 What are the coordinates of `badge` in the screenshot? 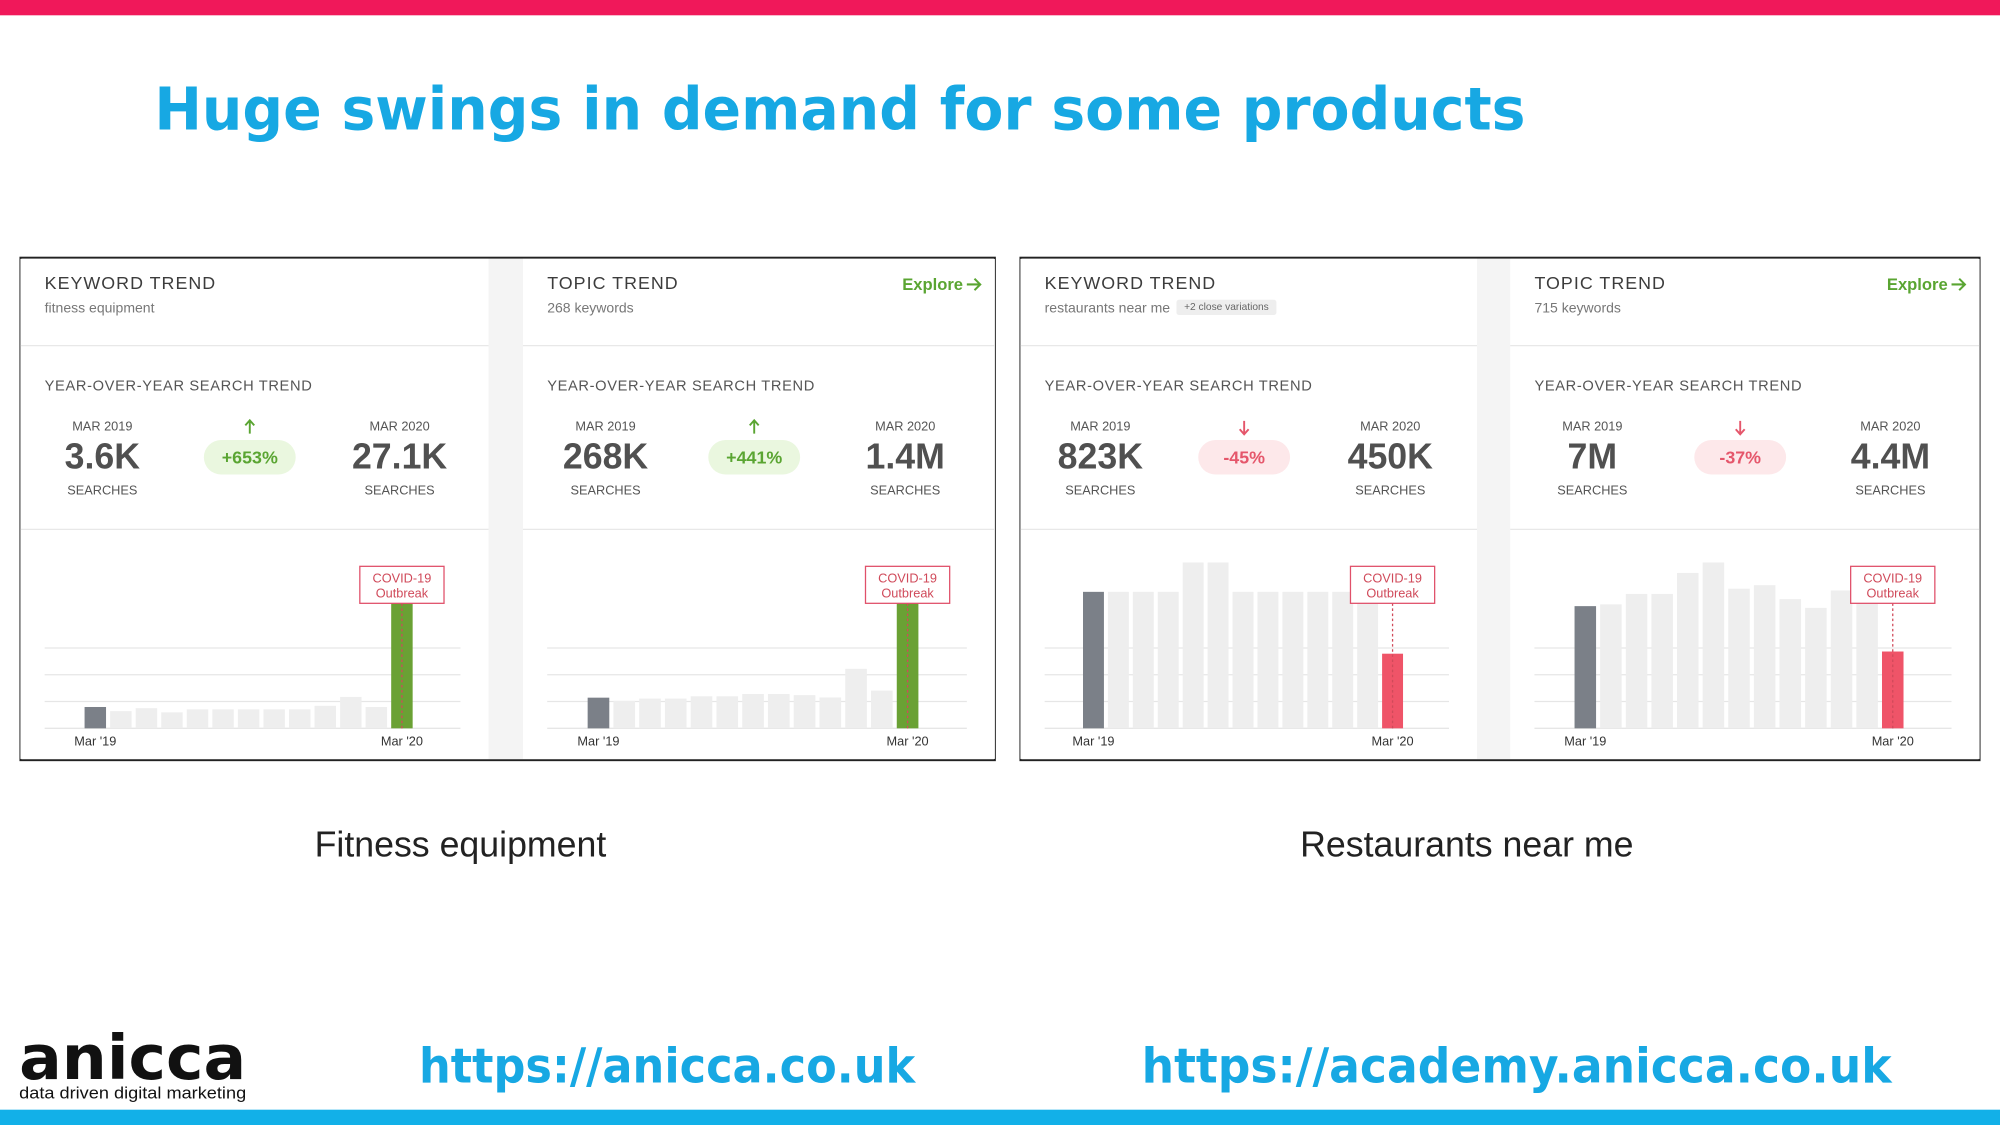 It's located at (1226, 307).